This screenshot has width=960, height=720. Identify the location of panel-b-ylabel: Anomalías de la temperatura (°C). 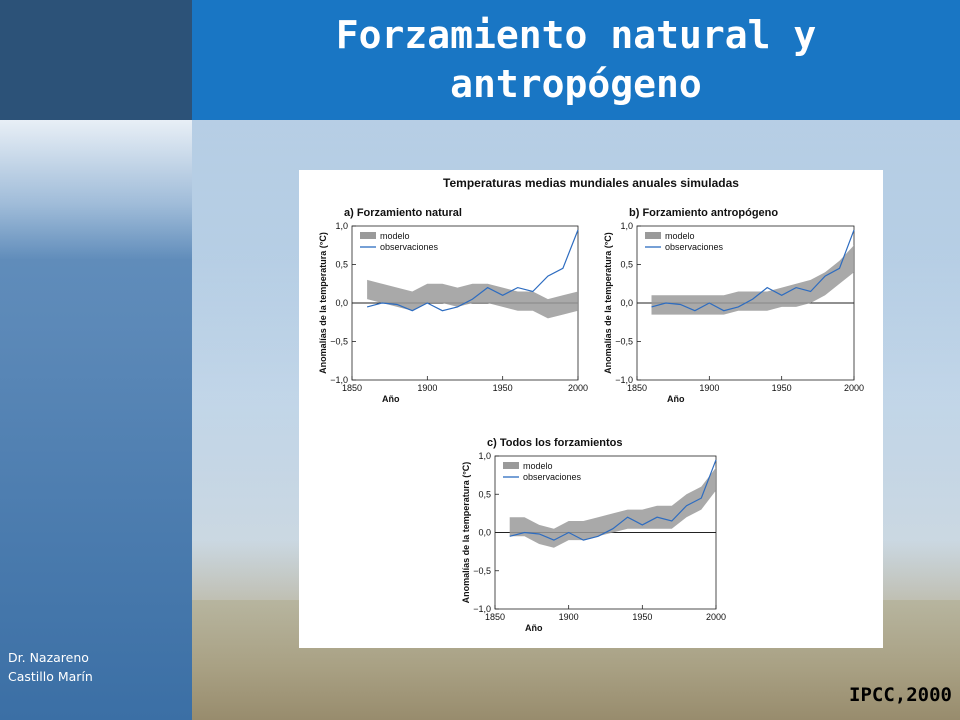
(608, 303).